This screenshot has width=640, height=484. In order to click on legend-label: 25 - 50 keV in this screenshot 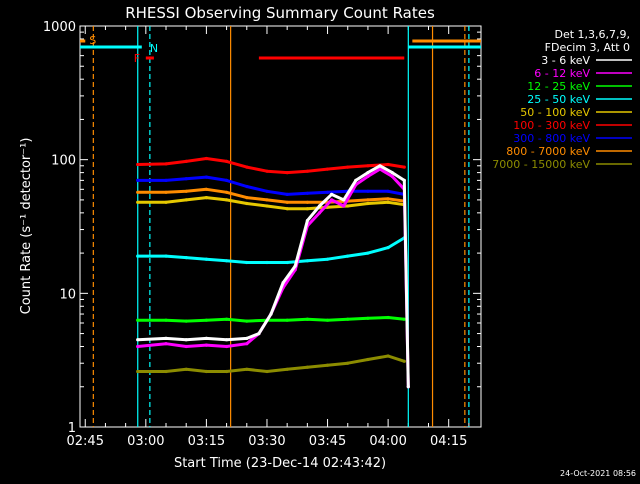, I will do `click(558, 99)`.